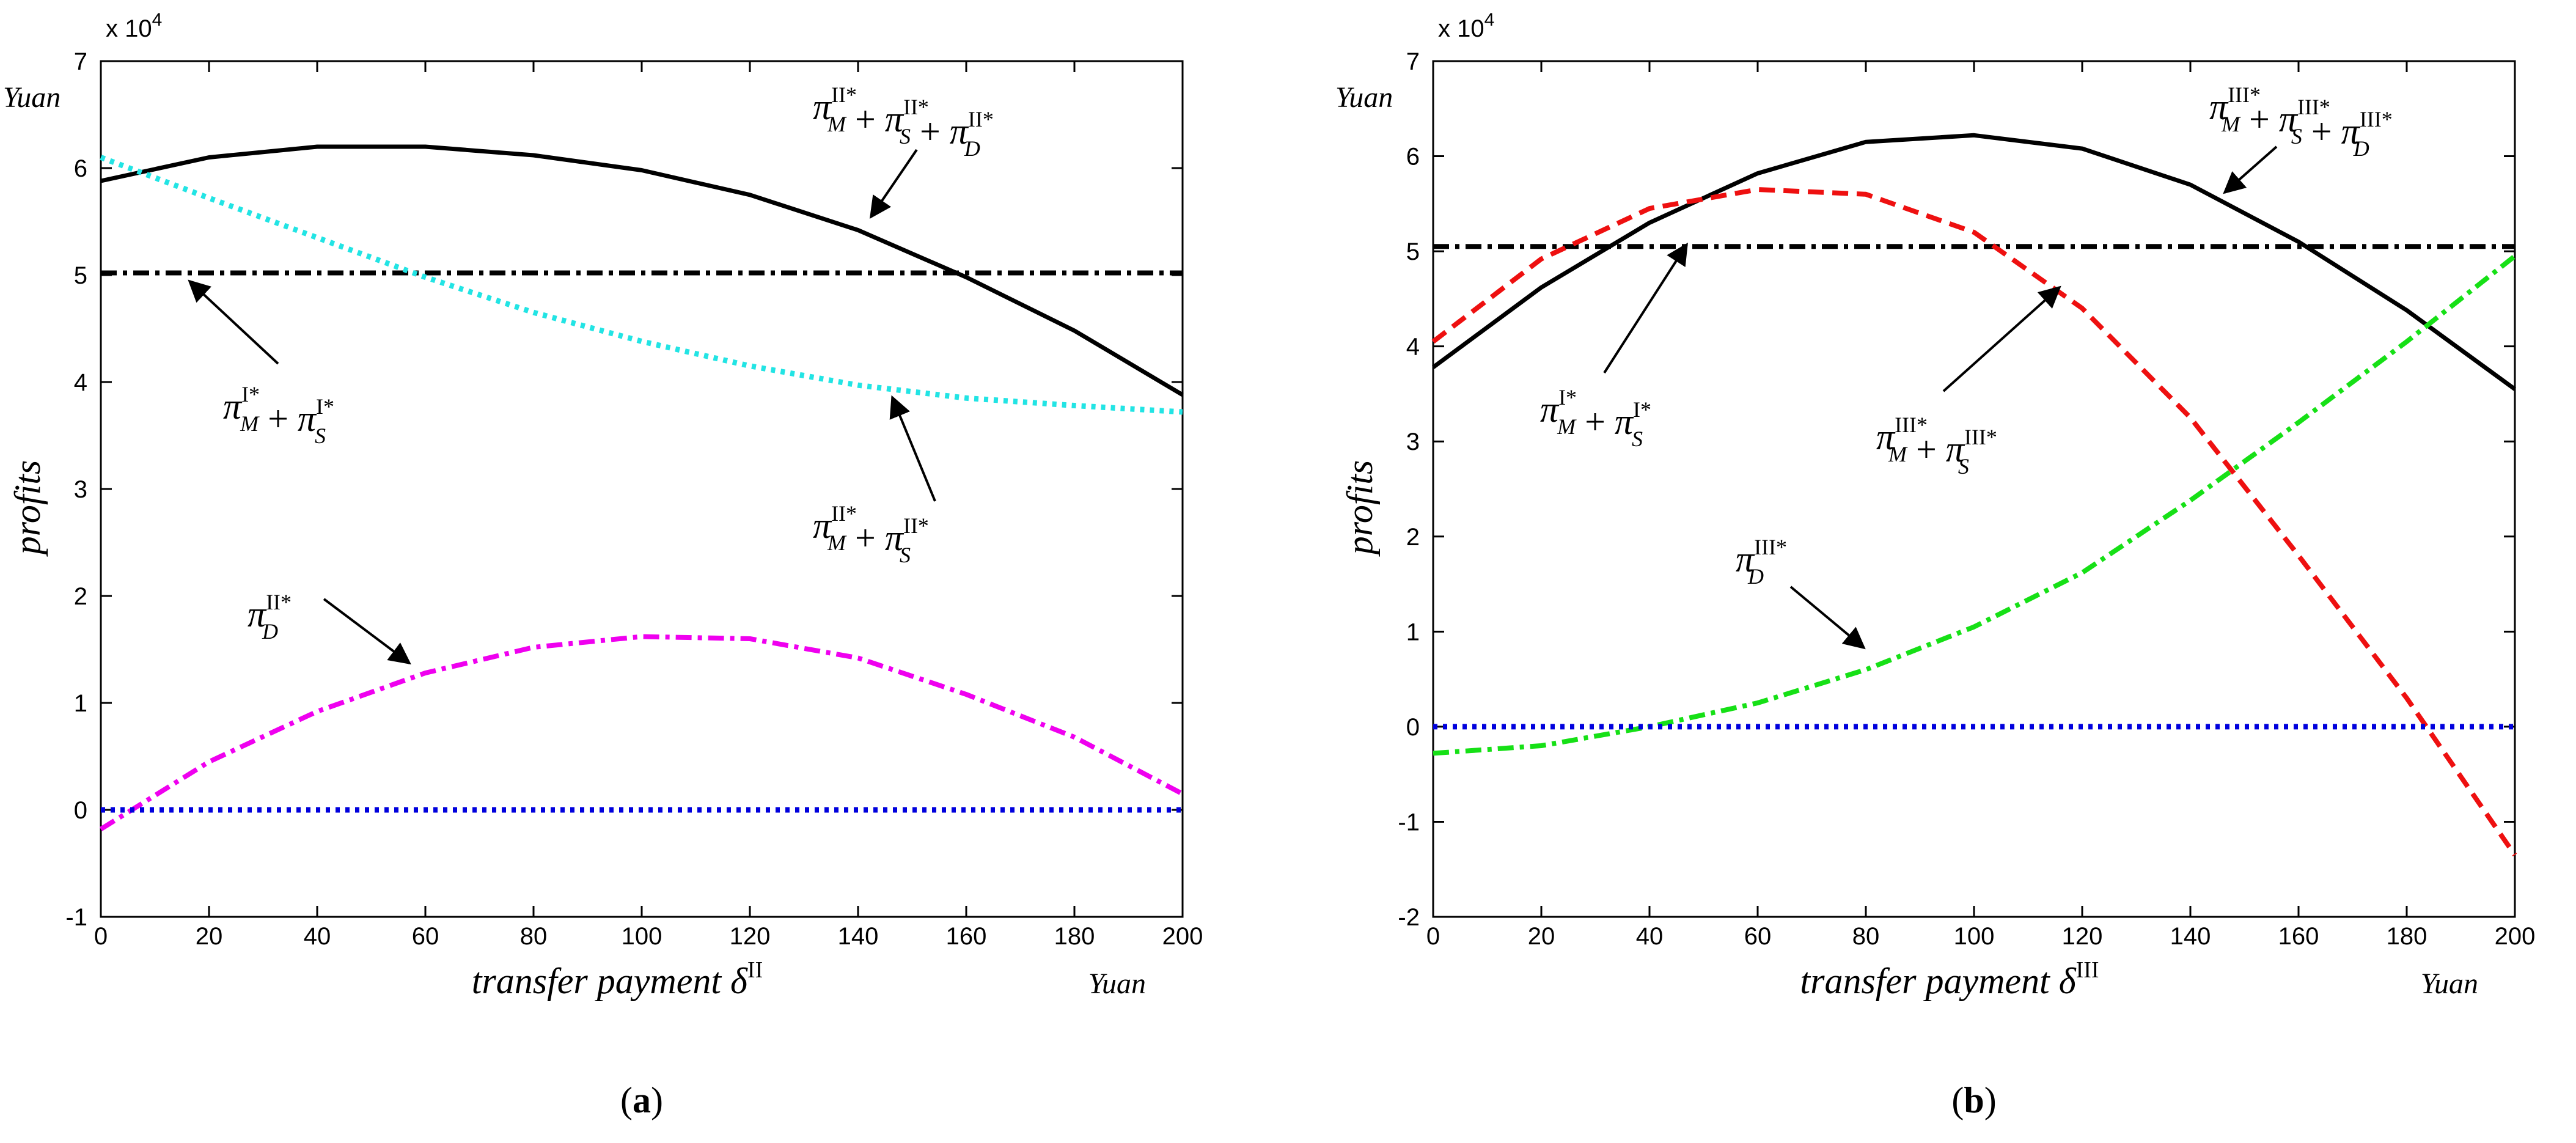 The width and height of the screenshot is (2576, 1143). Describe the element at coordinates (1949, 979) in the screenshot. I see `x-axis-label: transfer payment δIII` at that location.